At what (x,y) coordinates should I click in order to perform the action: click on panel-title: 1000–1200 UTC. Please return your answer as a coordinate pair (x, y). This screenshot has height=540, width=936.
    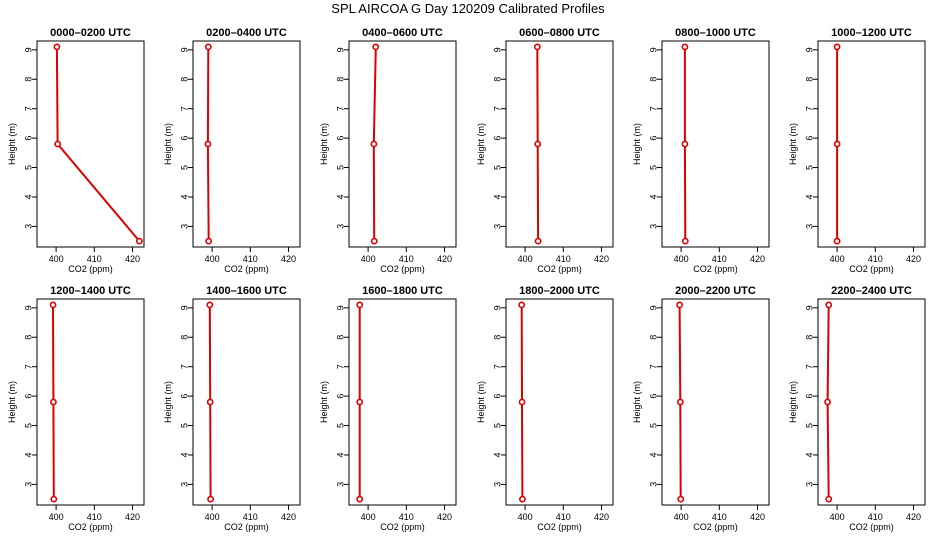
    Looking at the image, I should click on (871, 33).